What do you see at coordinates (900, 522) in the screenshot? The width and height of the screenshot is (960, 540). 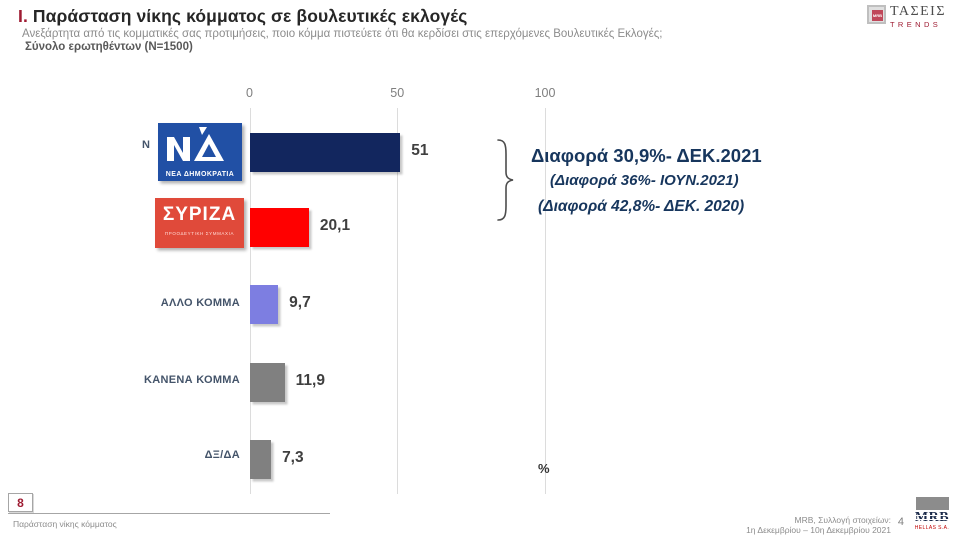 I see `page-number: 4` at bounding box center [900, 522].